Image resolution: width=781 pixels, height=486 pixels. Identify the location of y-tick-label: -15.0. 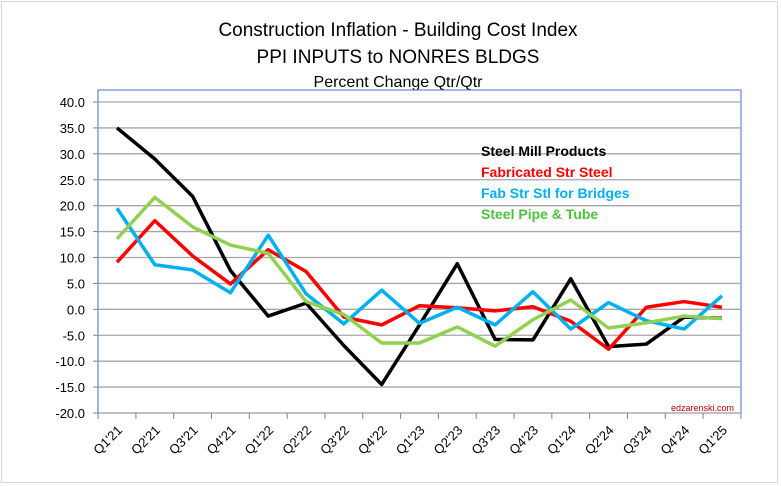
(70, 387).